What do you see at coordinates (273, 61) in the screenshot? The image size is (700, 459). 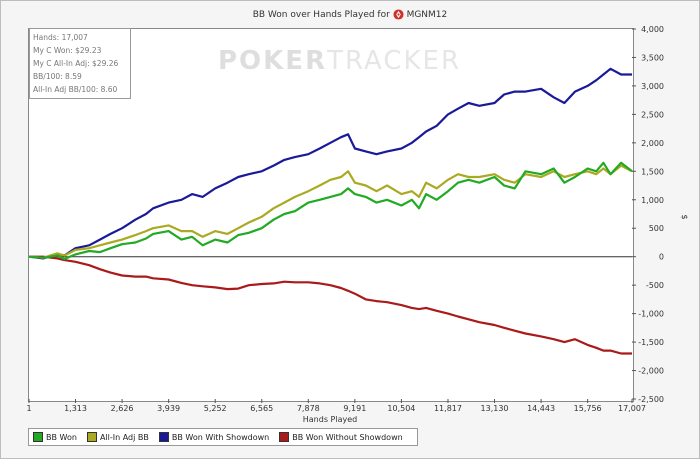 I see `watermark-bold: POKER` at bounding box center [273, 61].